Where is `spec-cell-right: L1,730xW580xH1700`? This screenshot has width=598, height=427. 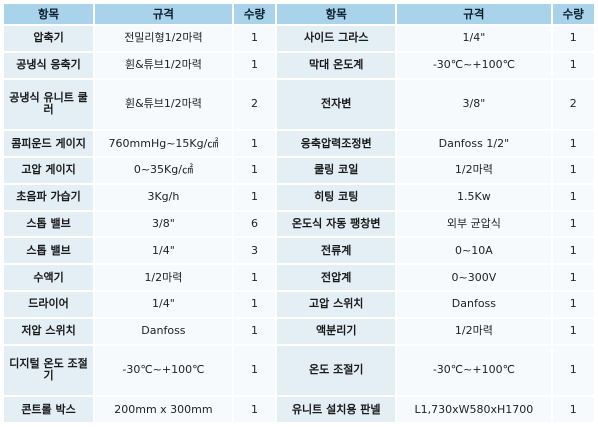
spec-cell-right: L1,730xW580xH1700 is located at coordinates (474, 409).